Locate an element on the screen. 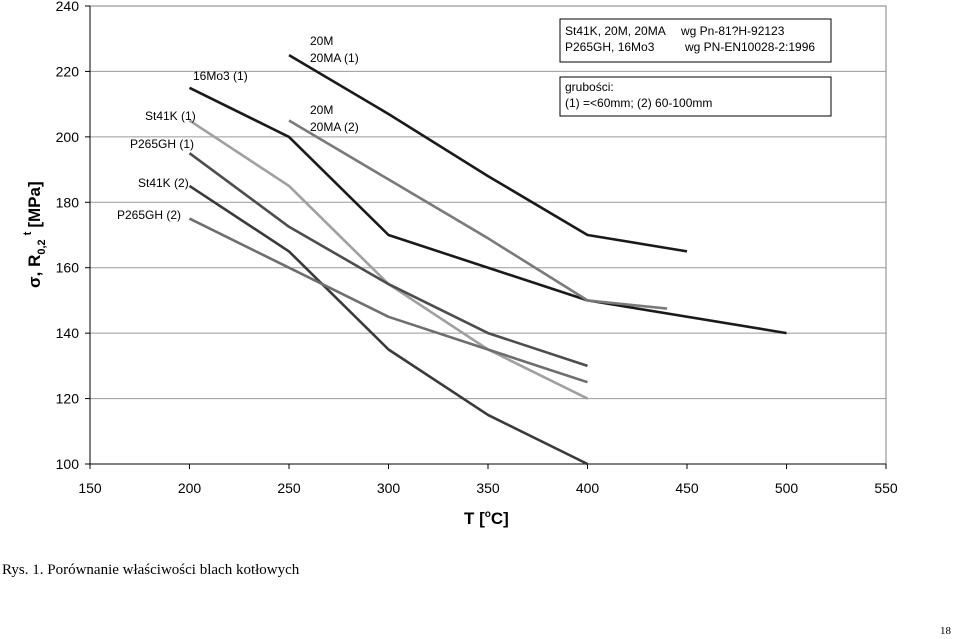  x-tick-label: 300 is located at coordinates (389, 488).